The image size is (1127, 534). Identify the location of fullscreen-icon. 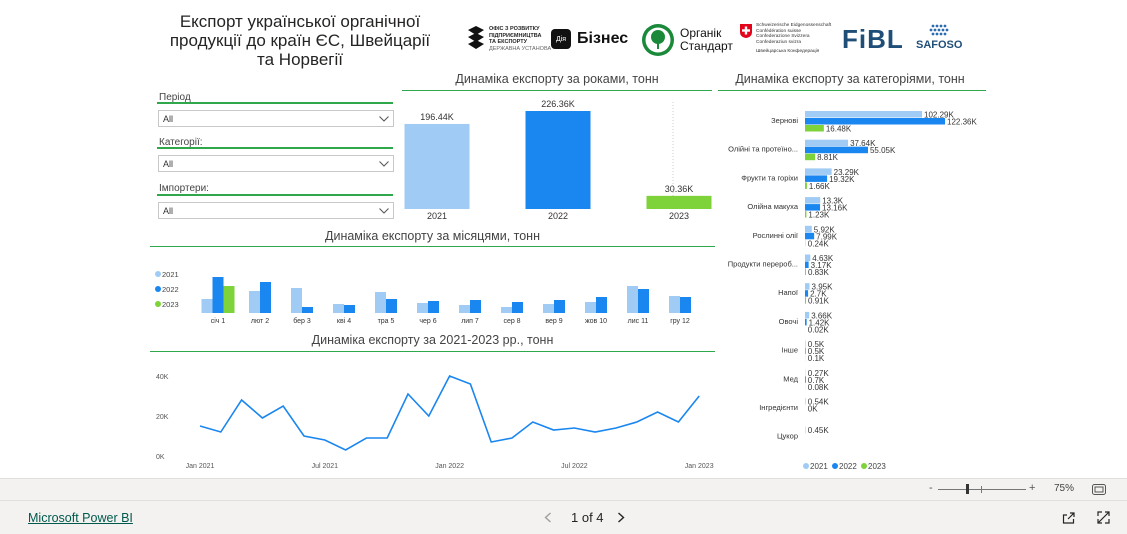
(1103, 517).